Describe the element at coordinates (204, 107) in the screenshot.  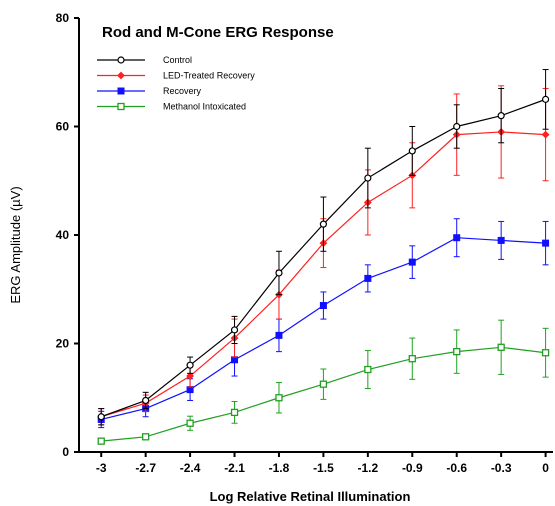
I see `legend-label: Methanol Intoxicated` at that location.